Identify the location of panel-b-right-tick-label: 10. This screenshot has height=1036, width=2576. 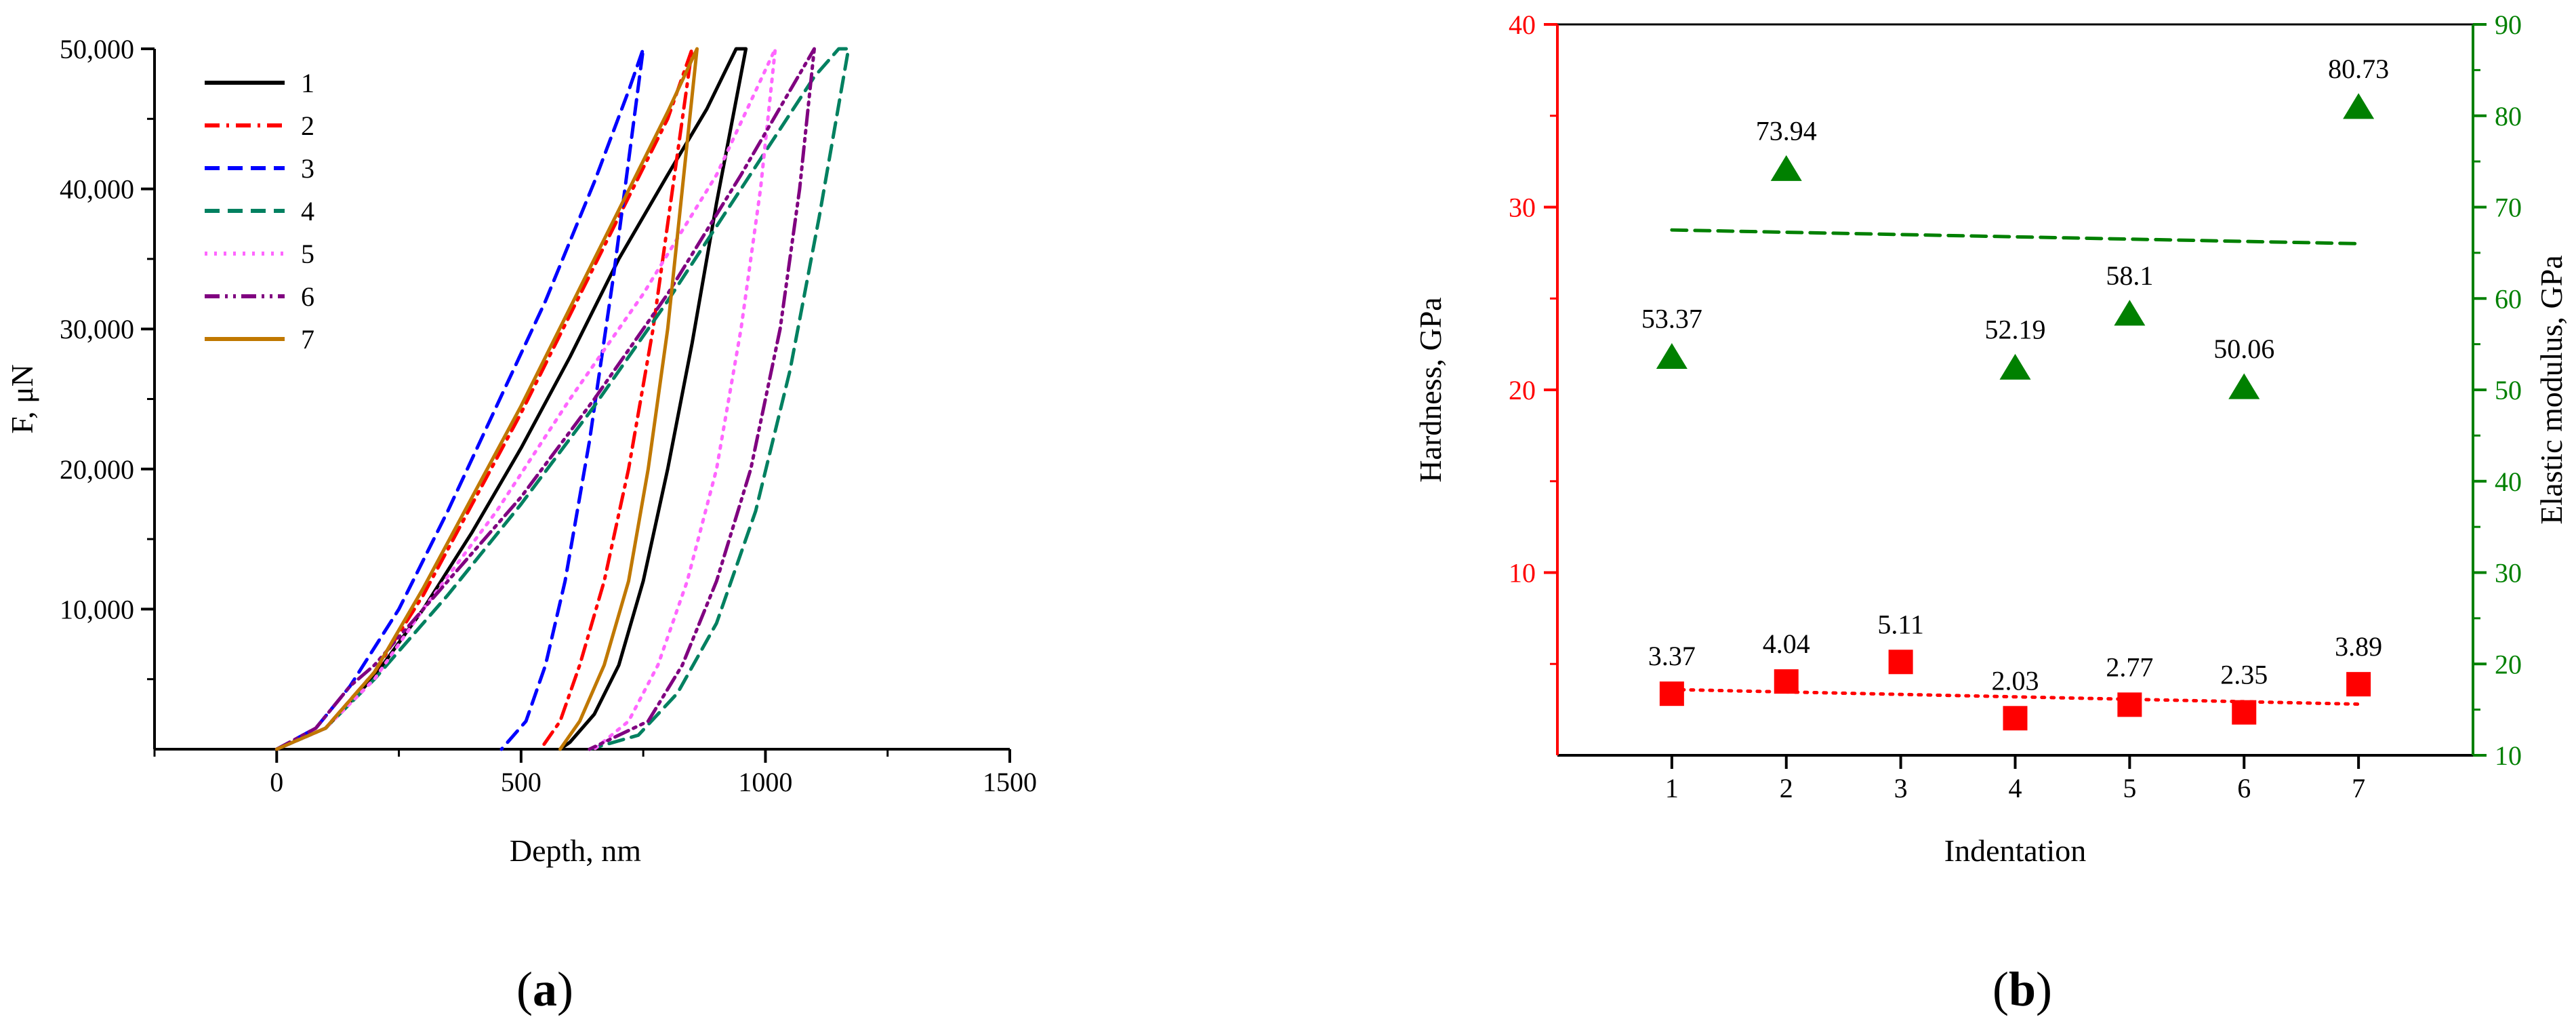
(2509, 755).